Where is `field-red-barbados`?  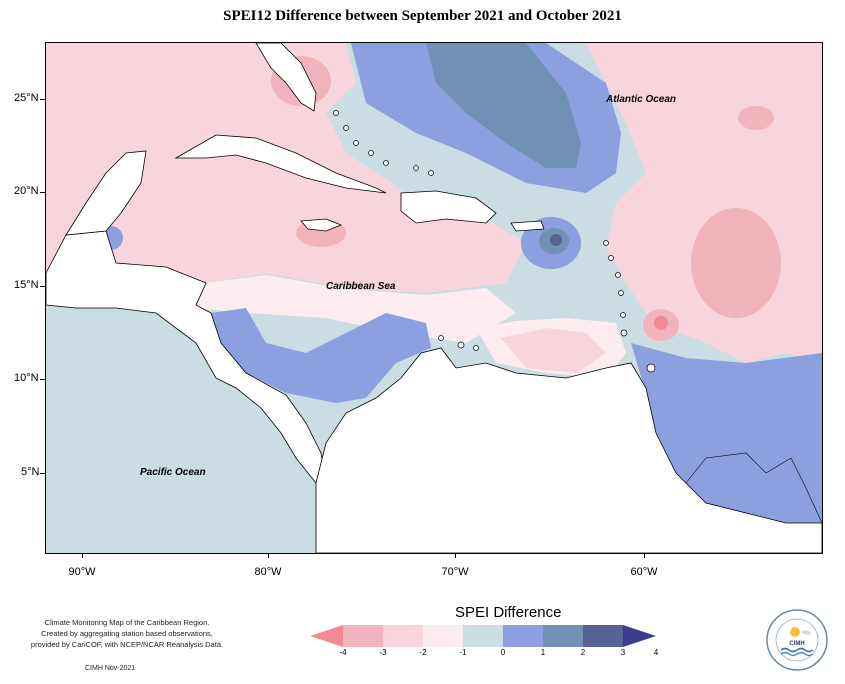
field-red-barbados is located at coordinates (661, 323).